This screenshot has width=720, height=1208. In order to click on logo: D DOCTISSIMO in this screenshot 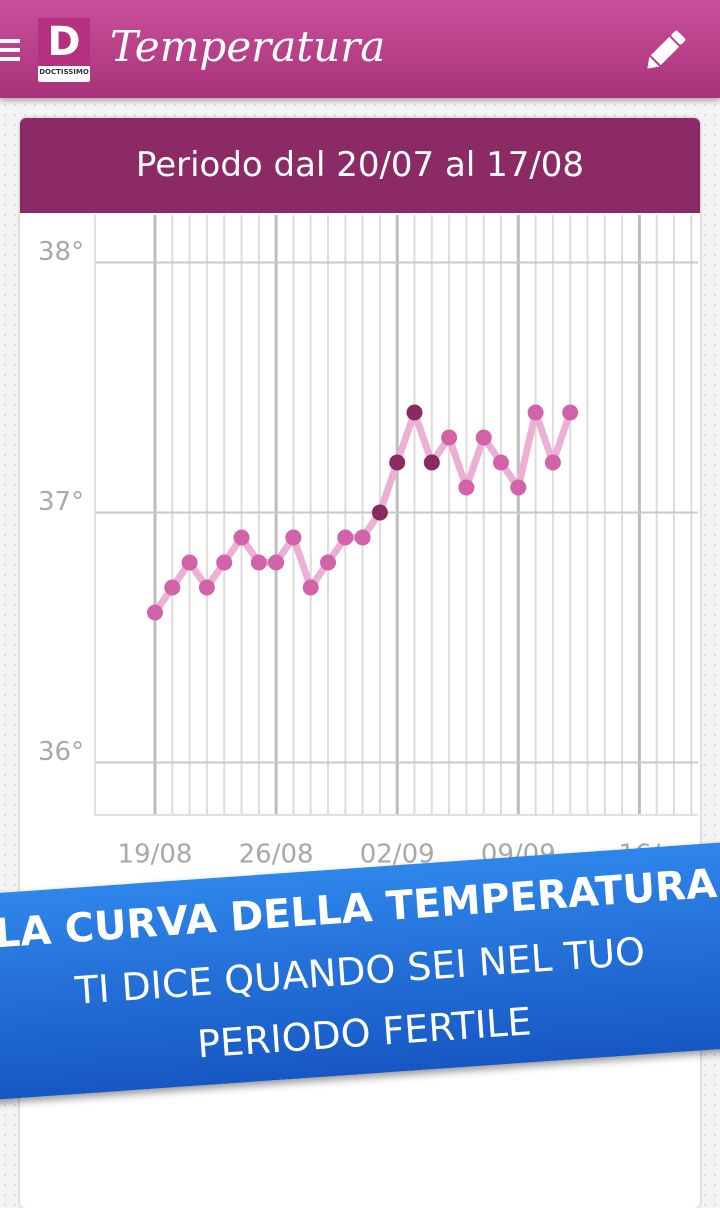, I will do `click(64, 50)`.